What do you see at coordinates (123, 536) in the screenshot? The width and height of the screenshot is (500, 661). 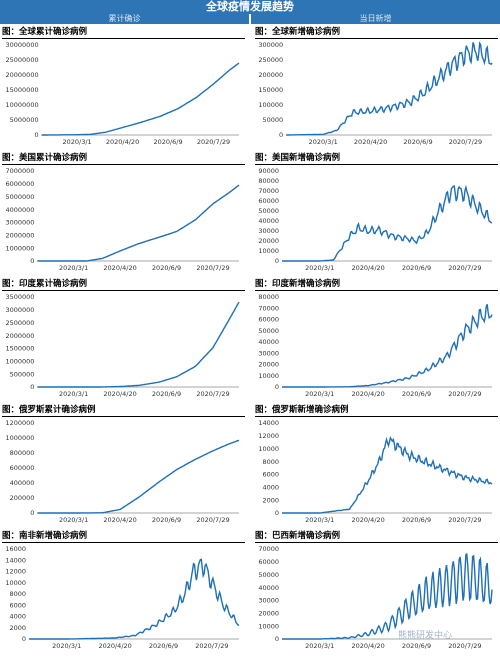 I see `chart-title: 图：南非新增确诊病例` at bounding box center [123, 536].